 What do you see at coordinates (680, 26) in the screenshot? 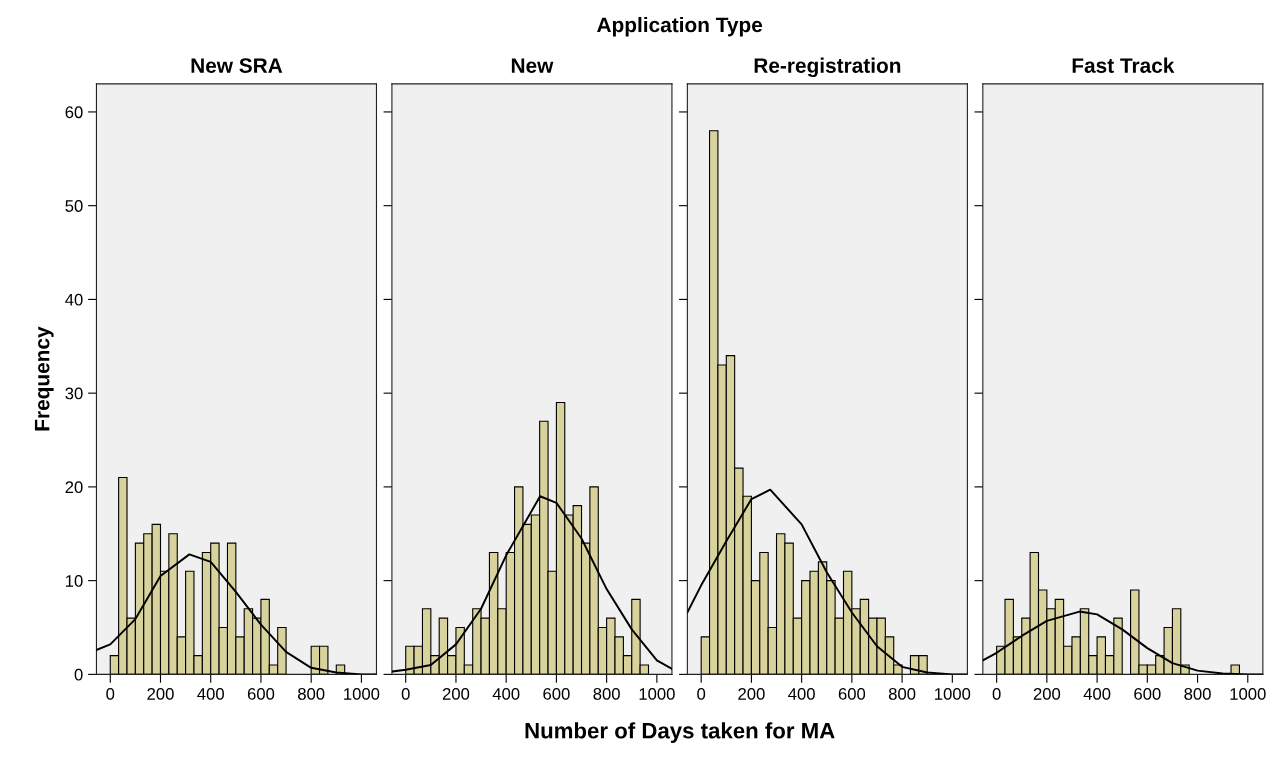
I see `text: Application Type` at bounding box center [680, 26].